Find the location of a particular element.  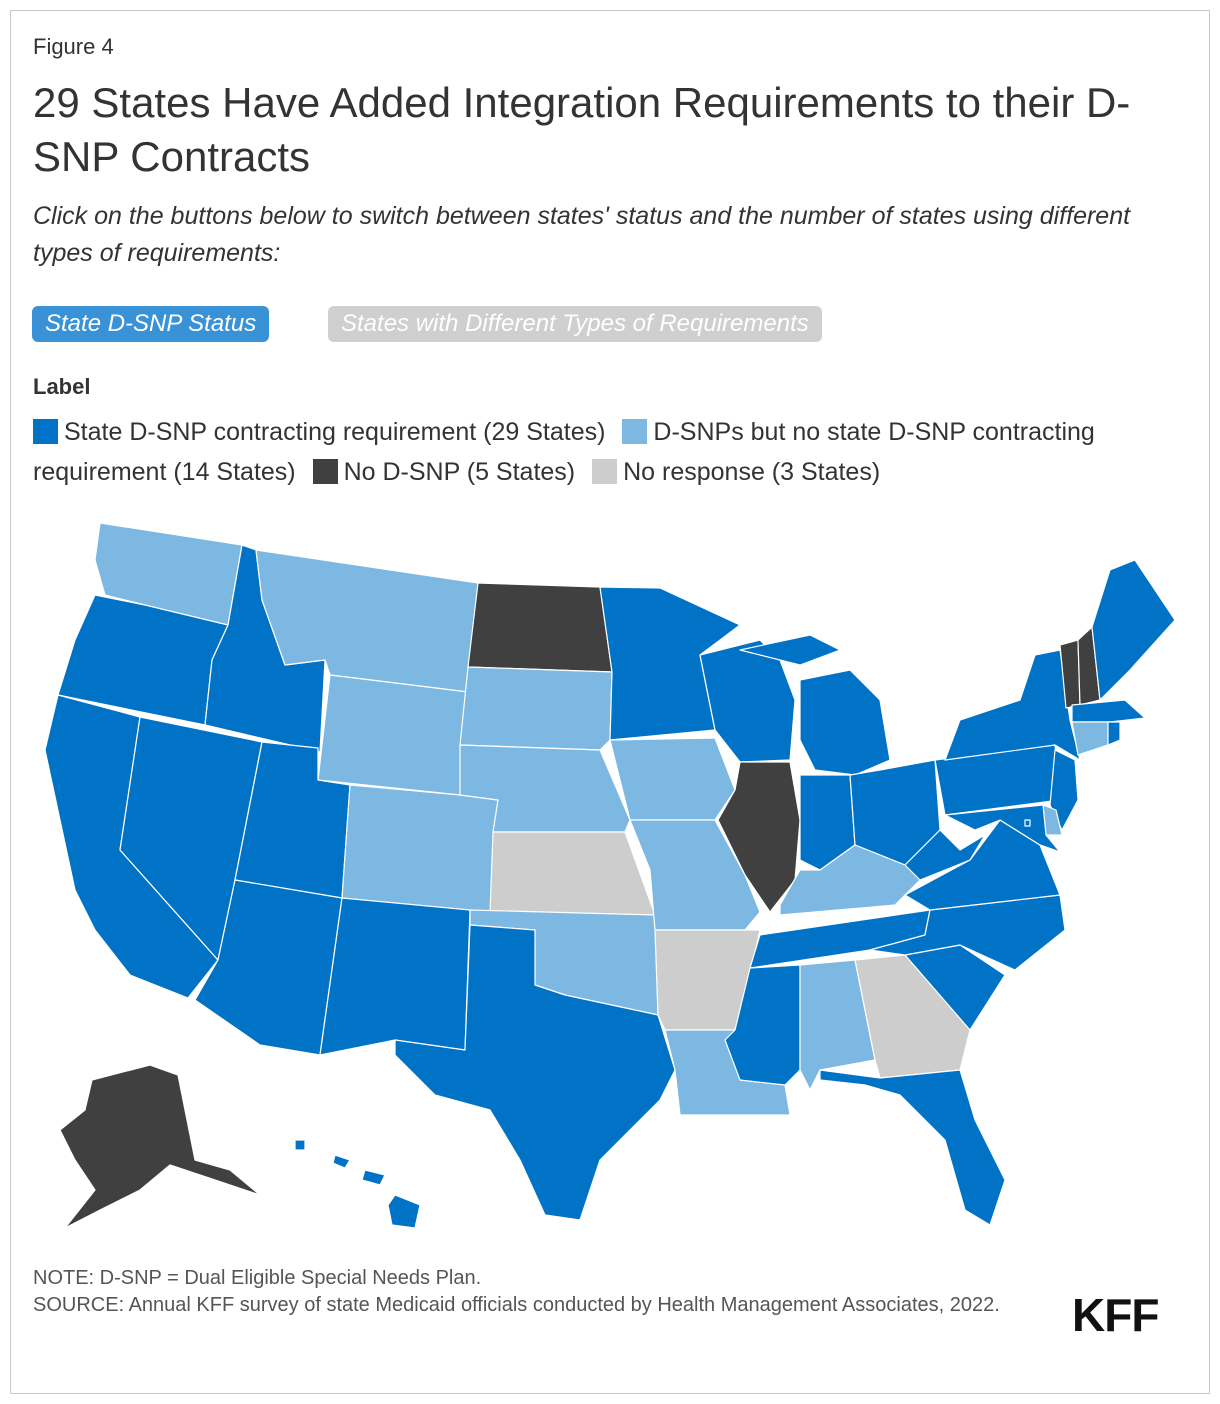

state-me is located at coordinates (1133, 630).